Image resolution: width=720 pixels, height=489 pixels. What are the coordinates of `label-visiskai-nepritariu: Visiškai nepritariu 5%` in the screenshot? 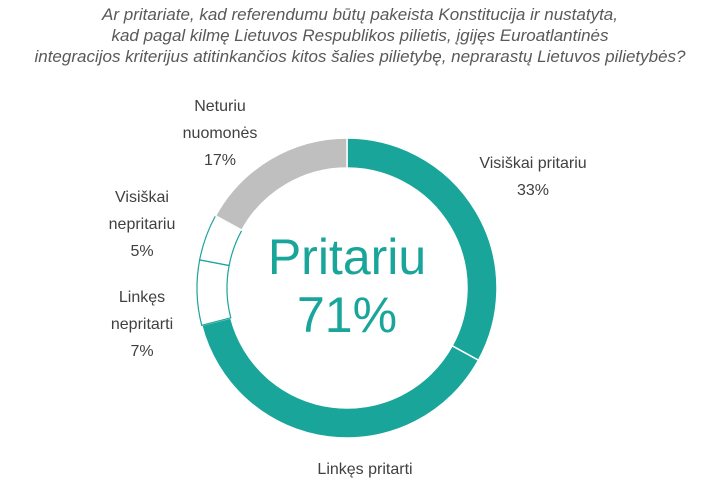 It's located at (142, 224).